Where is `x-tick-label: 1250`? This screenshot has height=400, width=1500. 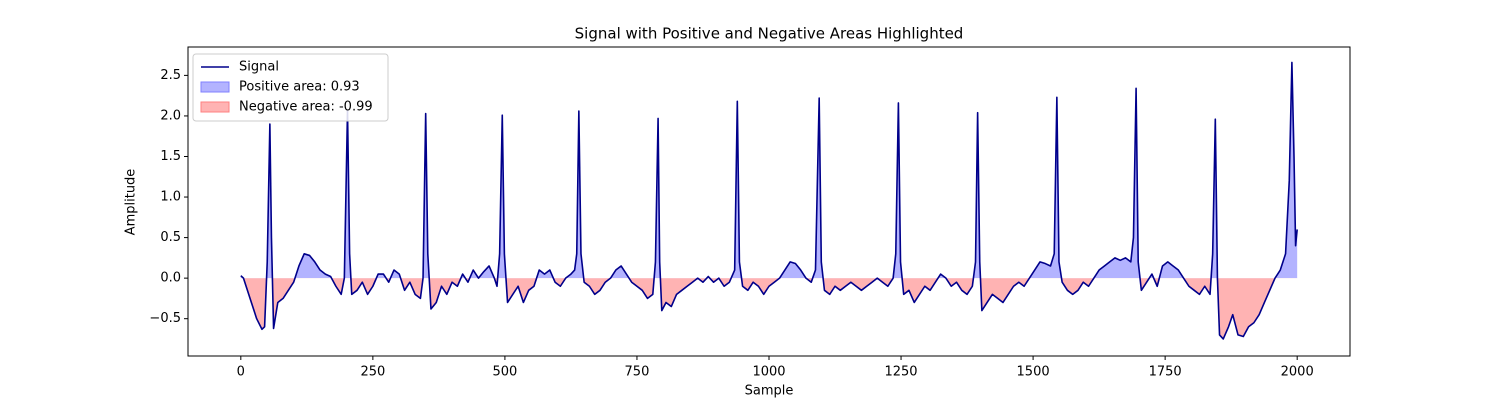 x-tick-label: 1250 is located at coordinates (900, 372).